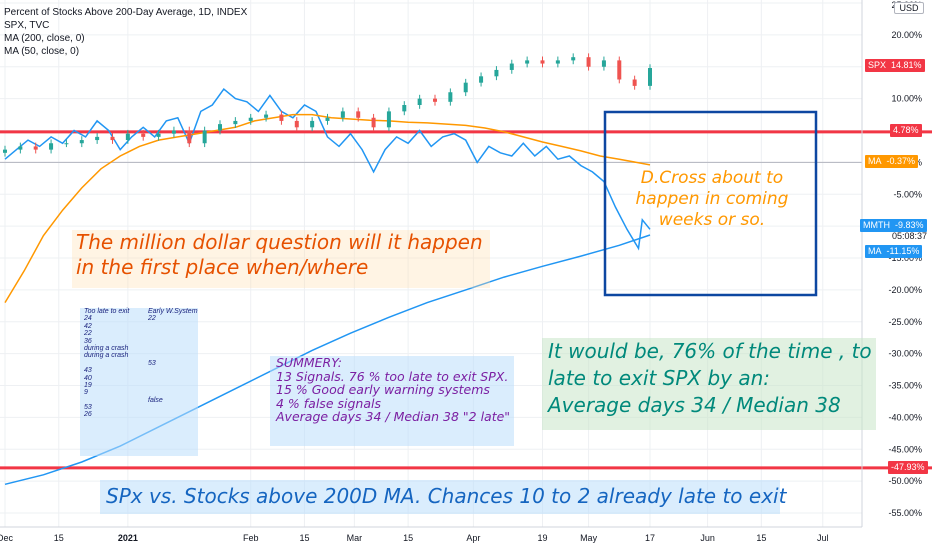  What do you see at coordinates (88, 319) in the screenshot?
I see `table-cell-late: 24` at bounding box center [88, 319].